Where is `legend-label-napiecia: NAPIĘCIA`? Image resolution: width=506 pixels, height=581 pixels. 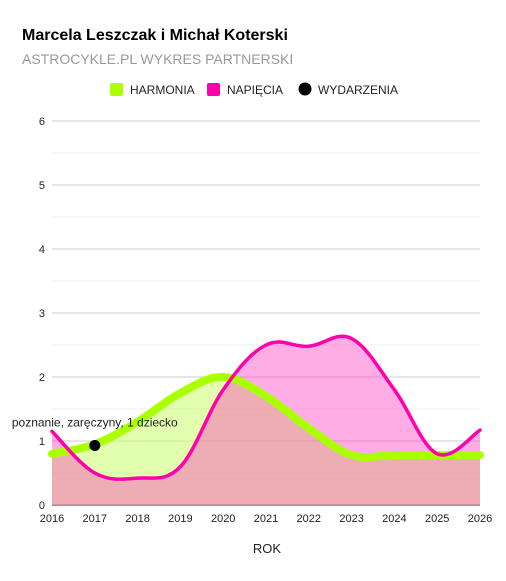
legend-label-napiecia: NAPIĘCIA is located at coordinates (255, 90).